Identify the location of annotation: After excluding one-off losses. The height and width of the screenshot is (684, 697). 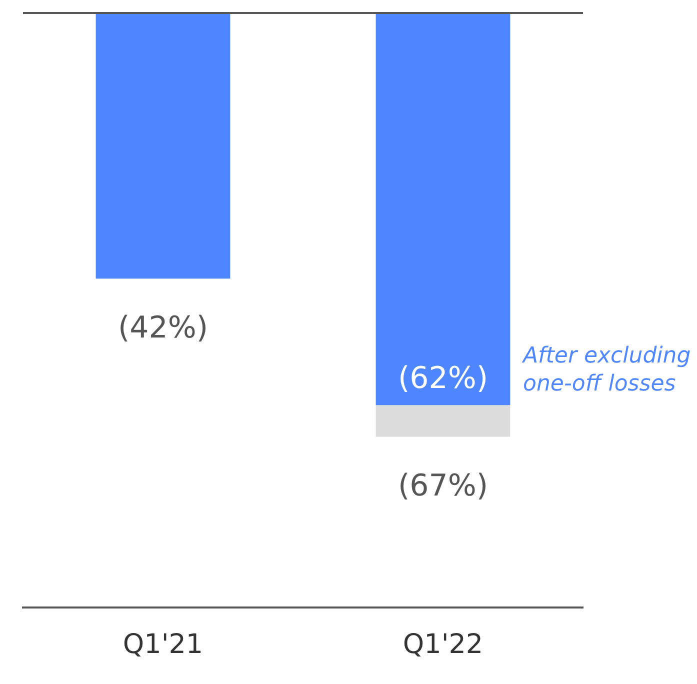
(606, 369).